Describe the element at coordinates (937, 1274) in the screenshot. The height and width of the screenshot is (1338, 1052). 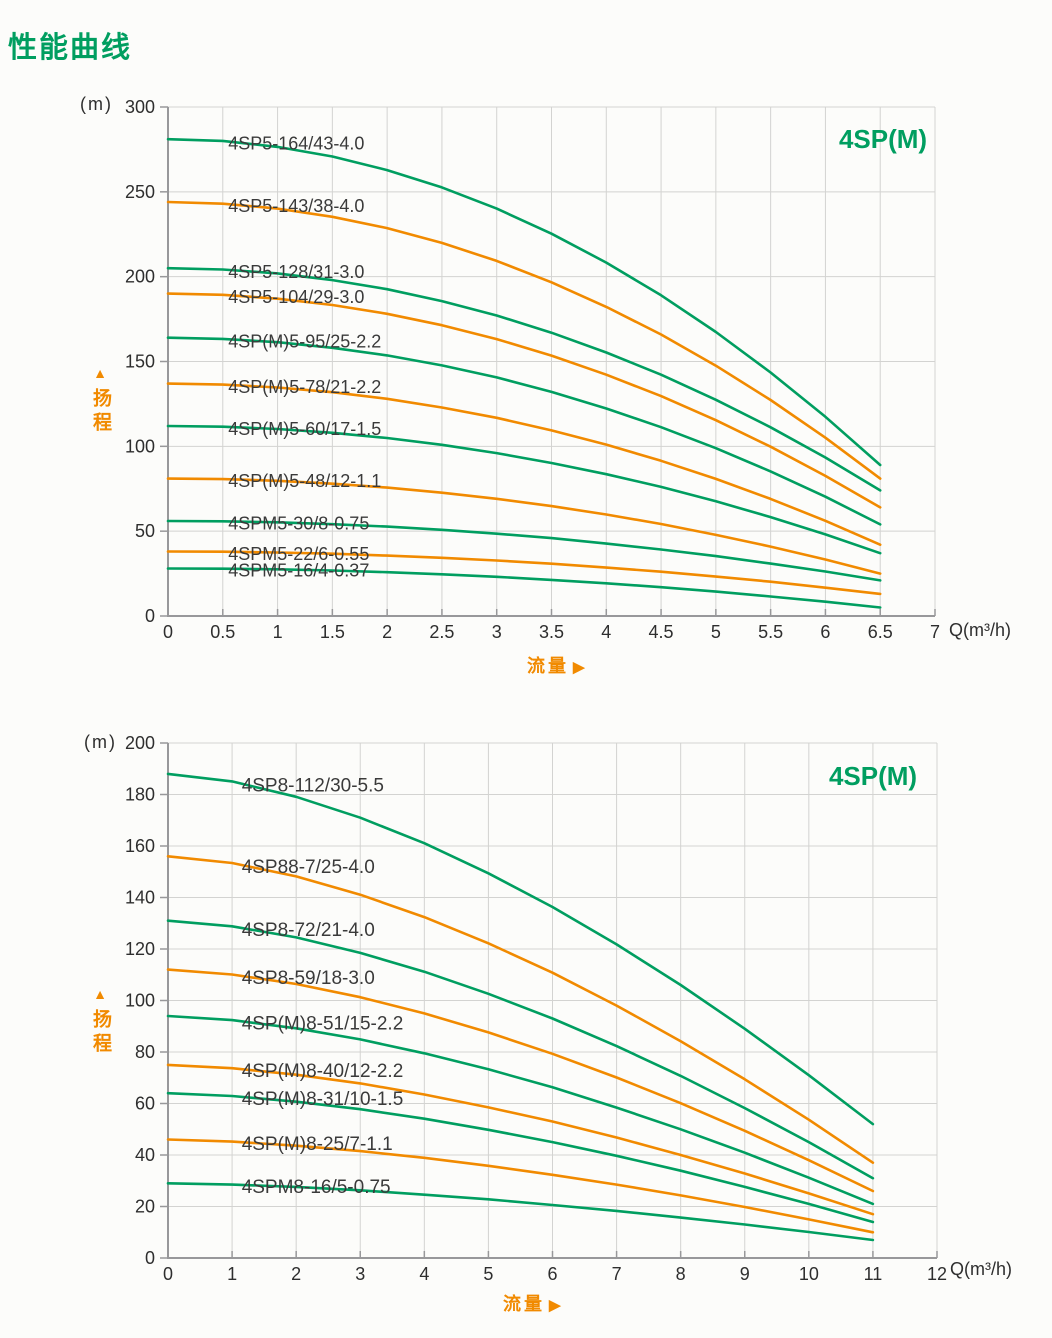
I see `x-tick-label: 12` at that location.